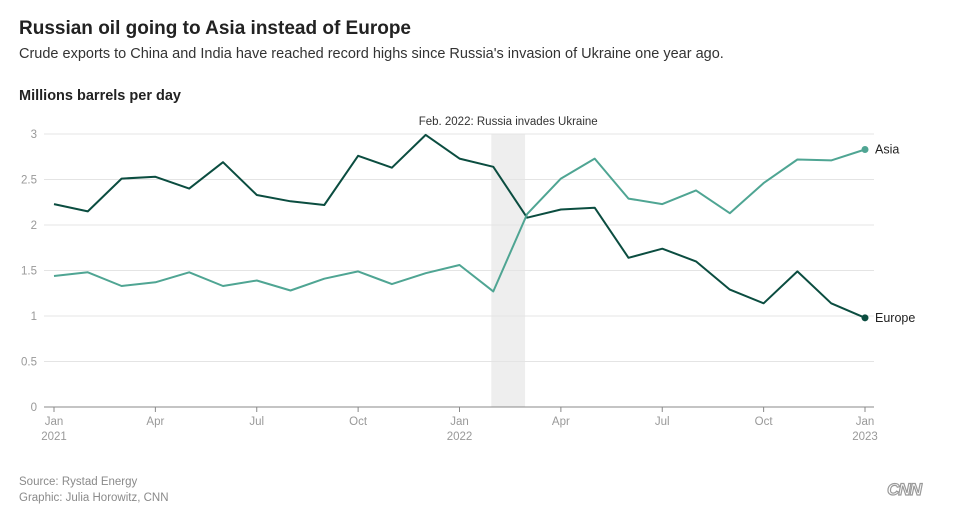 This screenshot has width=965, height=522. Describe the element at coordinates (29, 272) in the screenshot. I see `y-tick-label: 1.5` at that location.